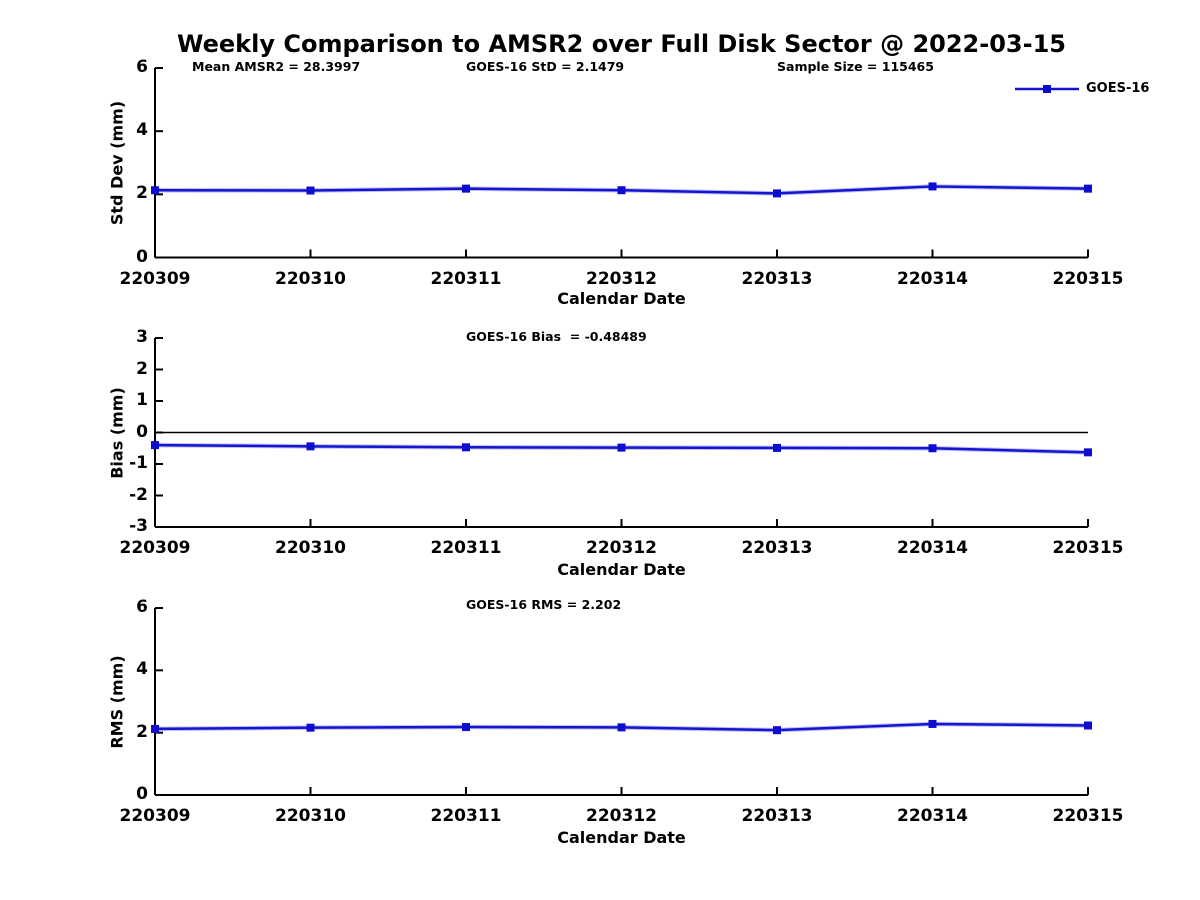  What do you see at coordinates (1047, 88) in the screenshot?
I see `legend-line-marker-icon` at bounding box center [1047, 88].